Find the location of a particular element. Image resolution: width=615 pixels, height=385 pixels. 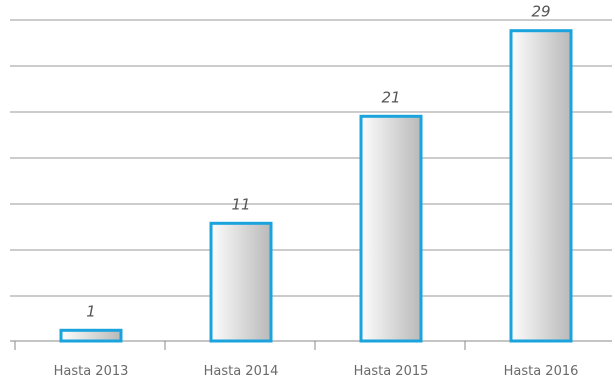

bar-value-label: 11 is located at coordinates (240, 204).